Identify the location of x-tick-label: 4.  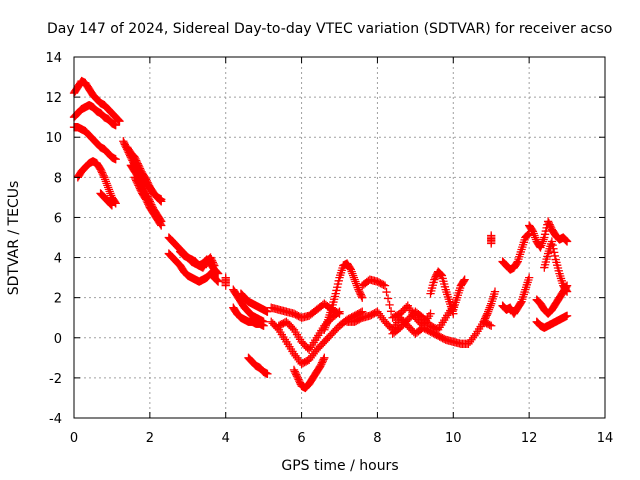
(226, 438).